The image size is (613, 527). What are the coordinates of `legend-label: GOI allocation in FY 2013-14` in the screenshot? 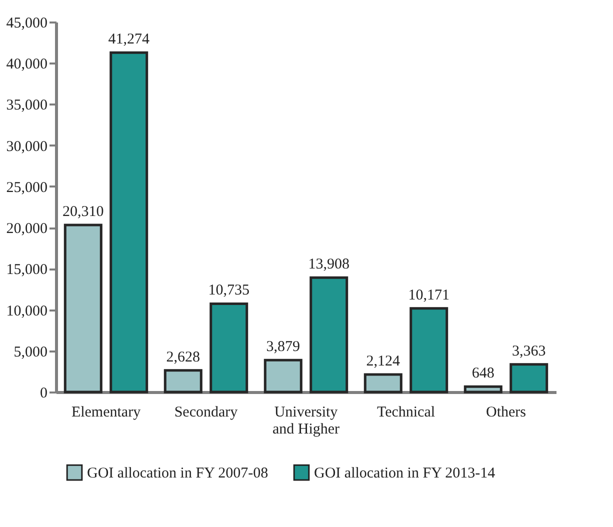 It's located at (405, 474).